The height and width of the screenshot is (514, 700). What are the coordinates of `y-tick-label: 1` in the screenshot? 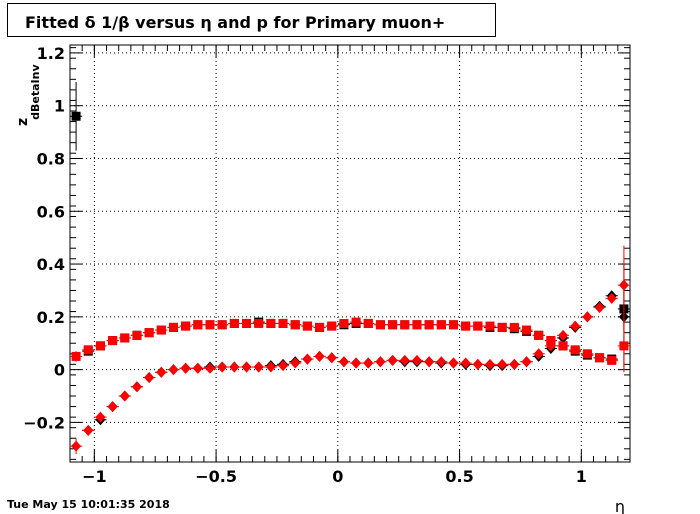 It's located at (59, 106).